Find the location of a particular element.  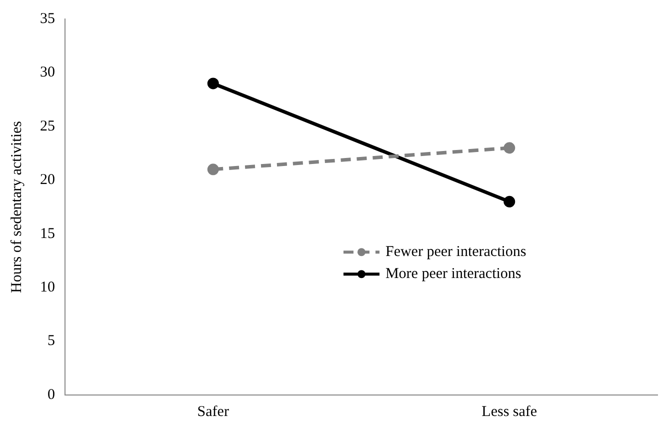

y-tick-label: 10 is located at coordinates (47, 288).